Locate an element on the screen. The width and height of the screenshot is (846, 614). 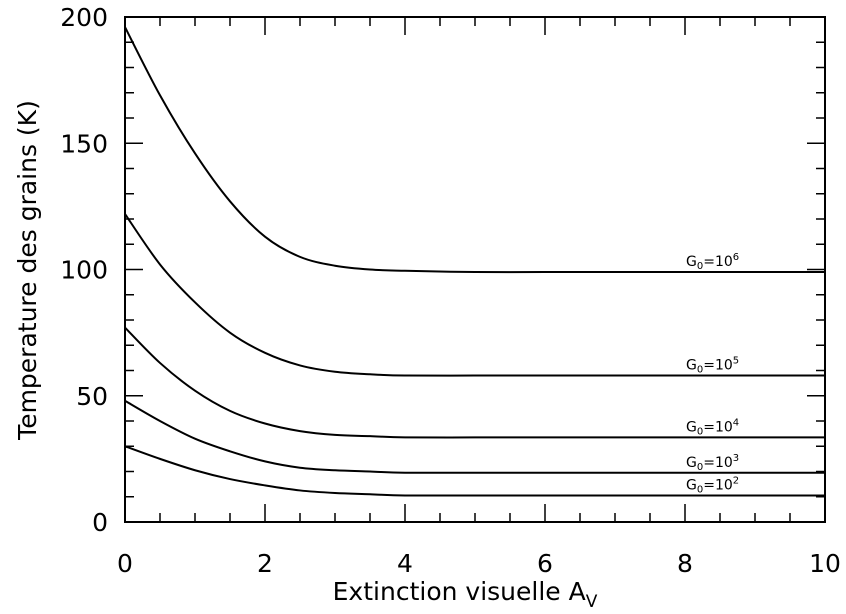
series-label-4: G0=102 is located at coordinates (712, 485).